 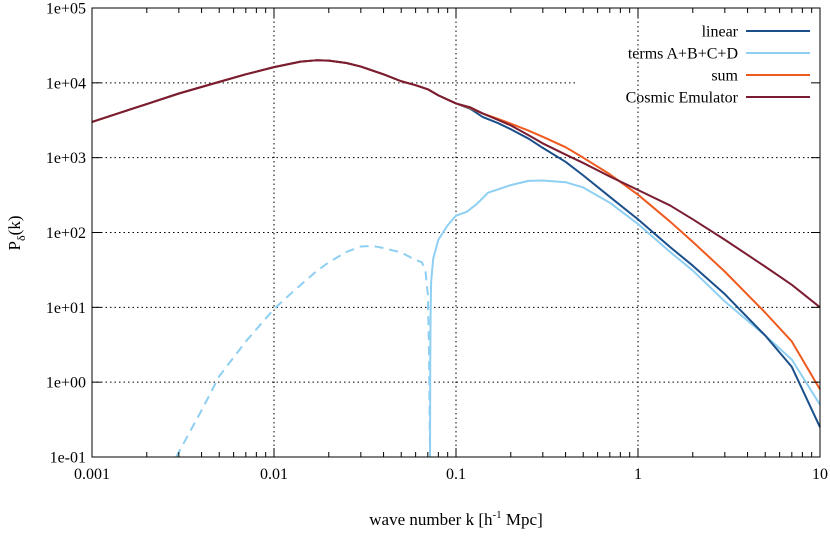 What do you see at coordinates (92, 474) in the screenshot?
I see `x-tick-label: 0.001` at bounding box center [92, 474].